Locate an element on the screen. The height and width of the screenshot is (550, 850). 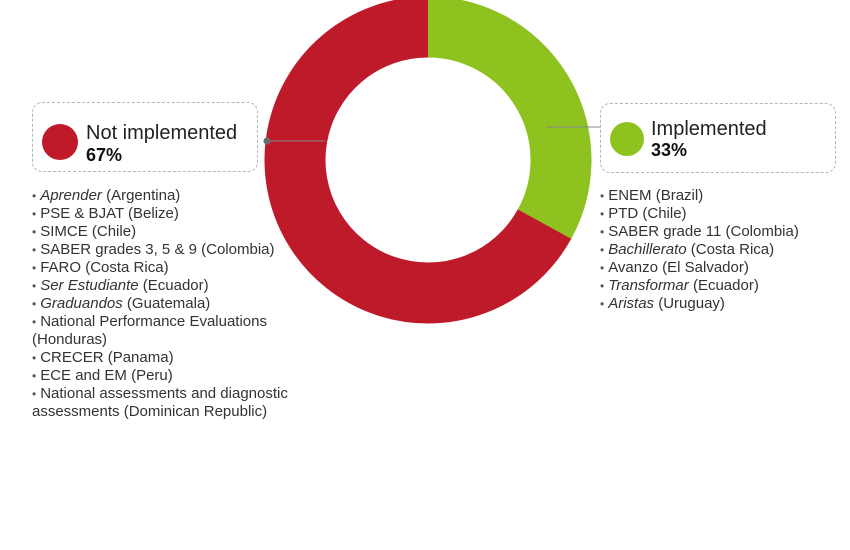
not-implemented-item: • SABER grades 3, 5 & 9 (Colombia) is located at coordinates (162, 250).